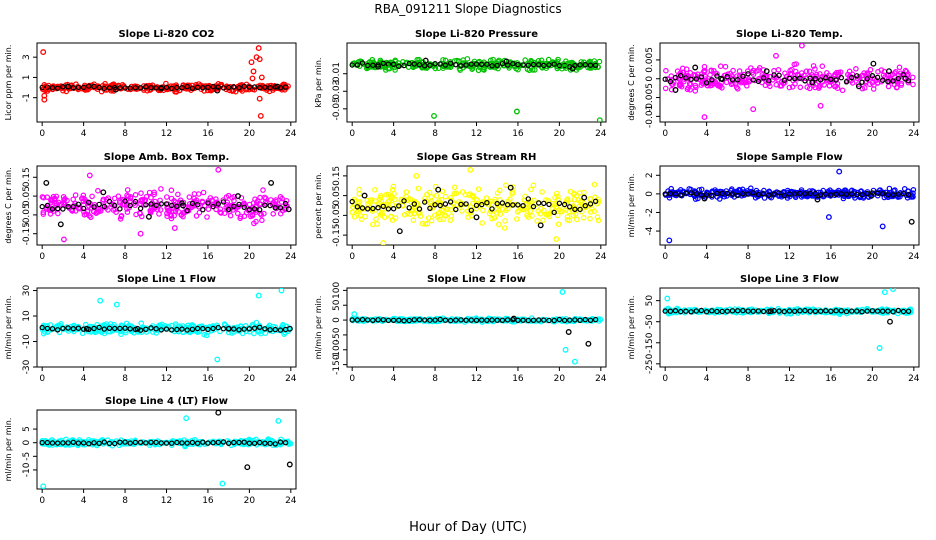  I want to click on y-tick-label: 2, so click(650, 175).